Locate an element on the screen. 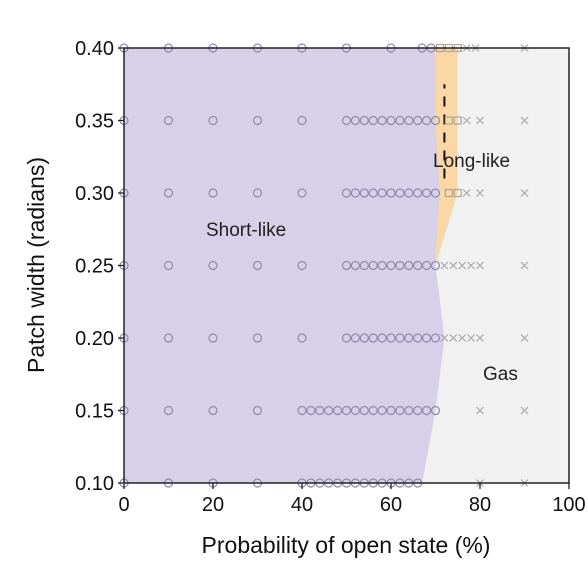  y-axis-label: Patch width (radians) is located at coordinates (36, 265).